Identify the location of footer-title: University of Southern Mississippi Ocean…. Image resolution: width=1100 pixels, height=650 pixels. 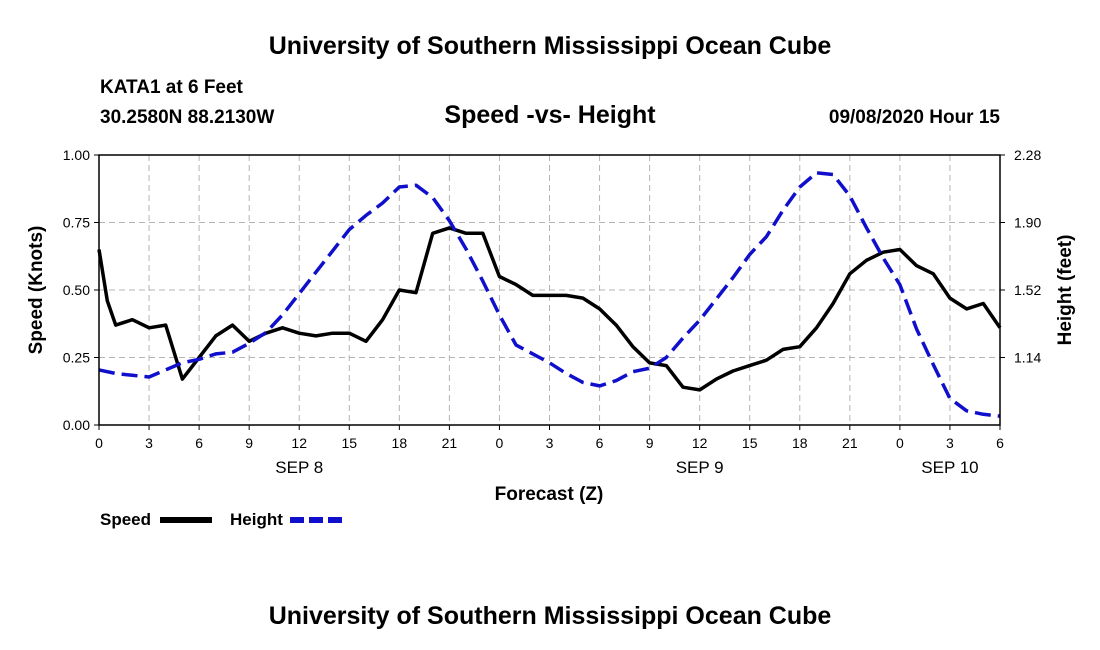
(550, 616).